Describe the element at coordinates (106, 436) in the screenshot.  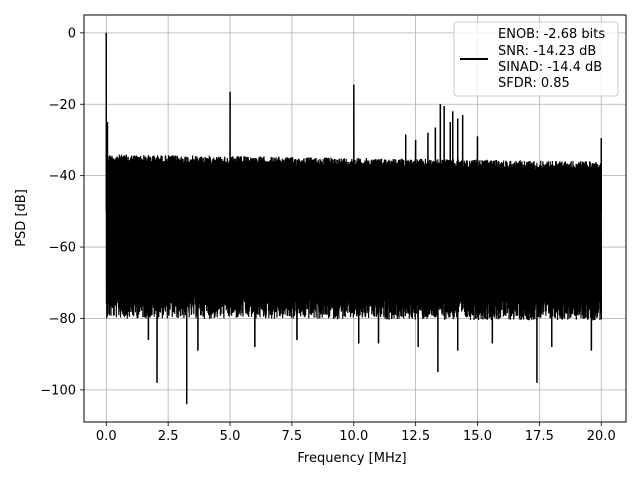
I see `x-tick-label: 0.0` at that location.